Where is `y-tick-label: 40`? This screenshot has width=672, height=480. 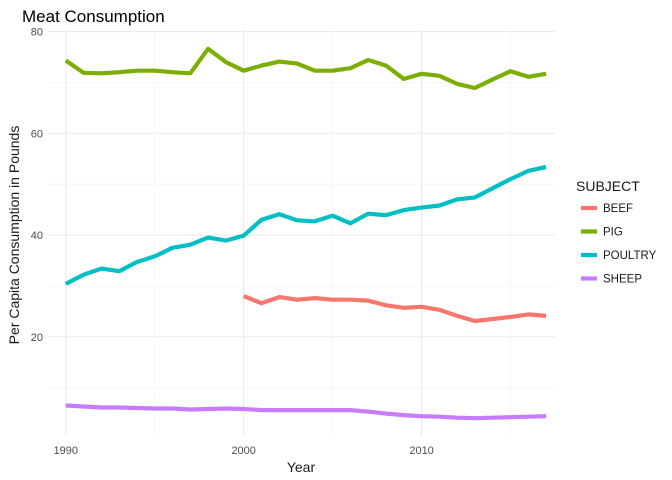 y-tick-label: 40 is located at coordinates (37, 236).